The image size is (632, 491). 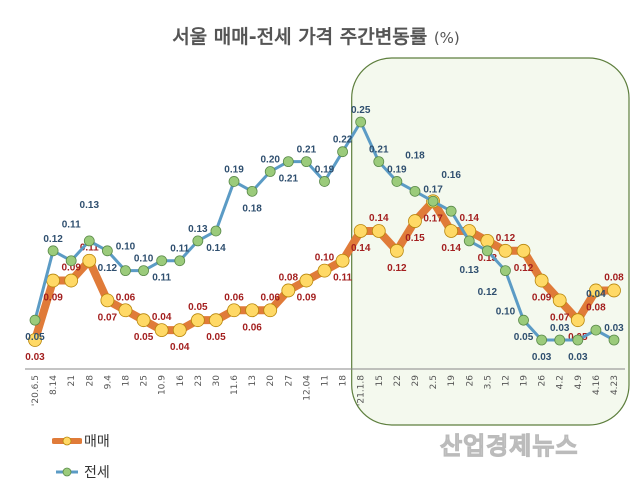 I want to click on x-tick-label: 30, so click(x=217, y=381).